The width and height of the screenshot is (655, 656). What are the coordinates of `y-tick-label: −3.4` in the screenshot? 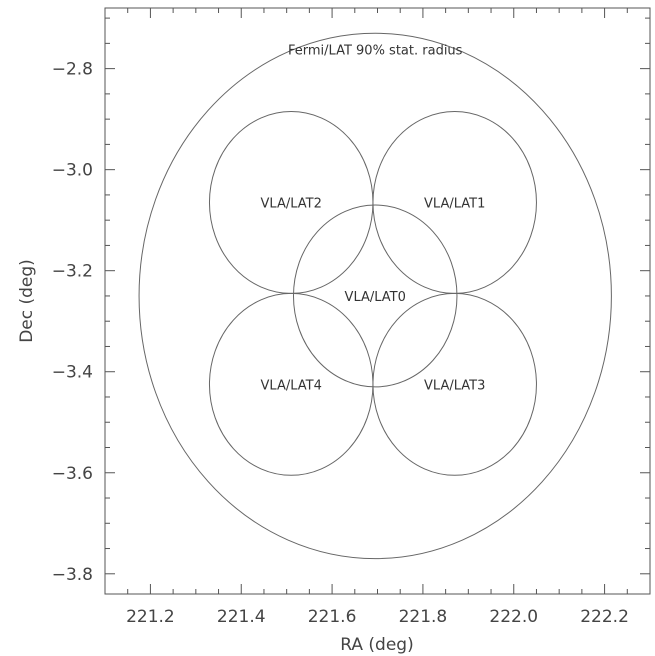 It's located at (72, 373).